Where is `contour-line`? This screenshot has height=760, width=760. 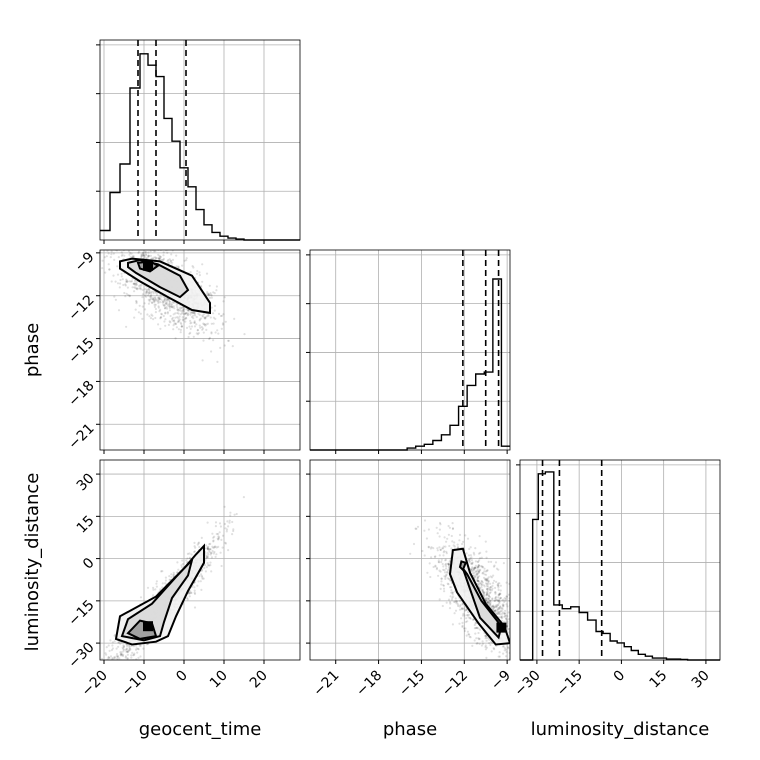
contour-line is located at coordinates (463, 566).